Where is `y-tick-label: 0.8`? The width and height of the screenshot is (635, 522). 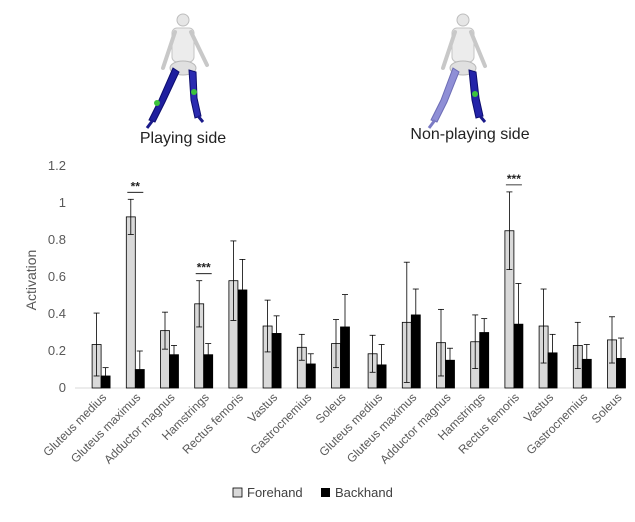
y-tick-label: 0.8 is located at coordinates (57, 239).